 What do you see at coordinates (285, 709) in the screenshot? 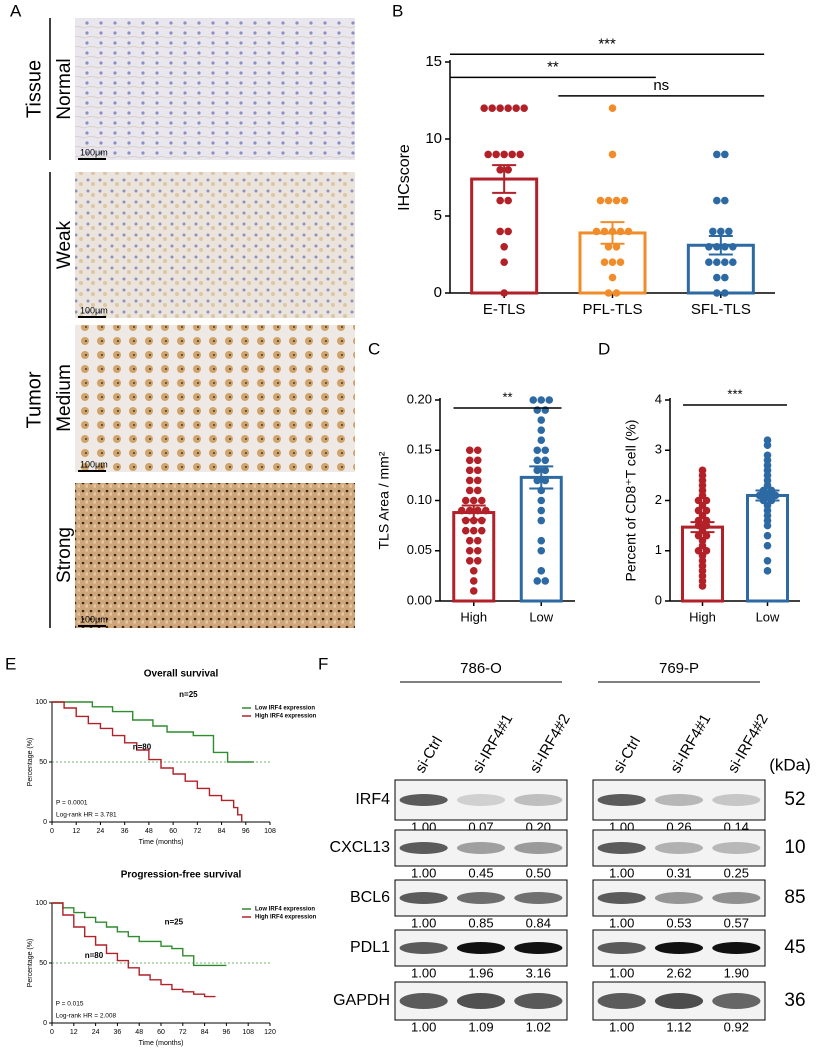
I see `legend-label: Low IRF4 expression` at bounding box center [285, 709].